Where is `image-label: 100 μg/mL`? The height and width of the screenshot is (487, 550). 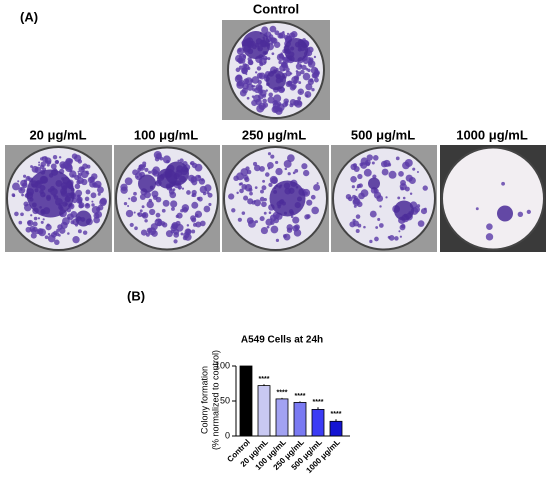 image-label: 100 μg/mL is located at coordinates (166, 134).